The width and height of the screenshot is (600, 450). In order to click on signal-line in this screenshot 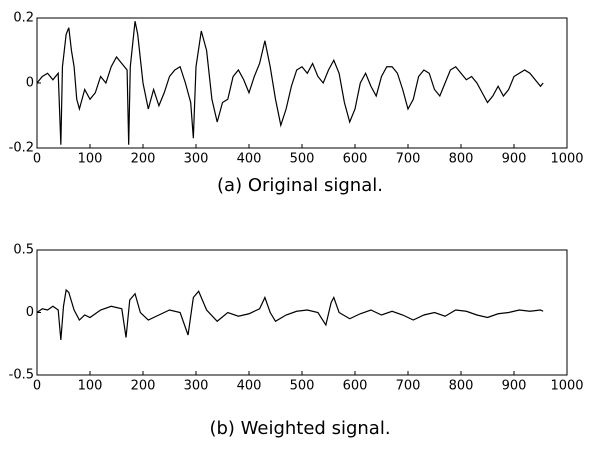, I will do `click(290, 314)`.